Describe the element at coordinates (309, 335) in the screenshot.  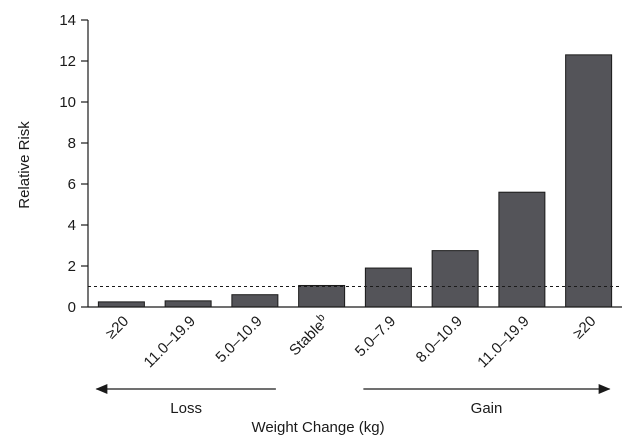
I see `x-tick-label: Stableb` at that location.